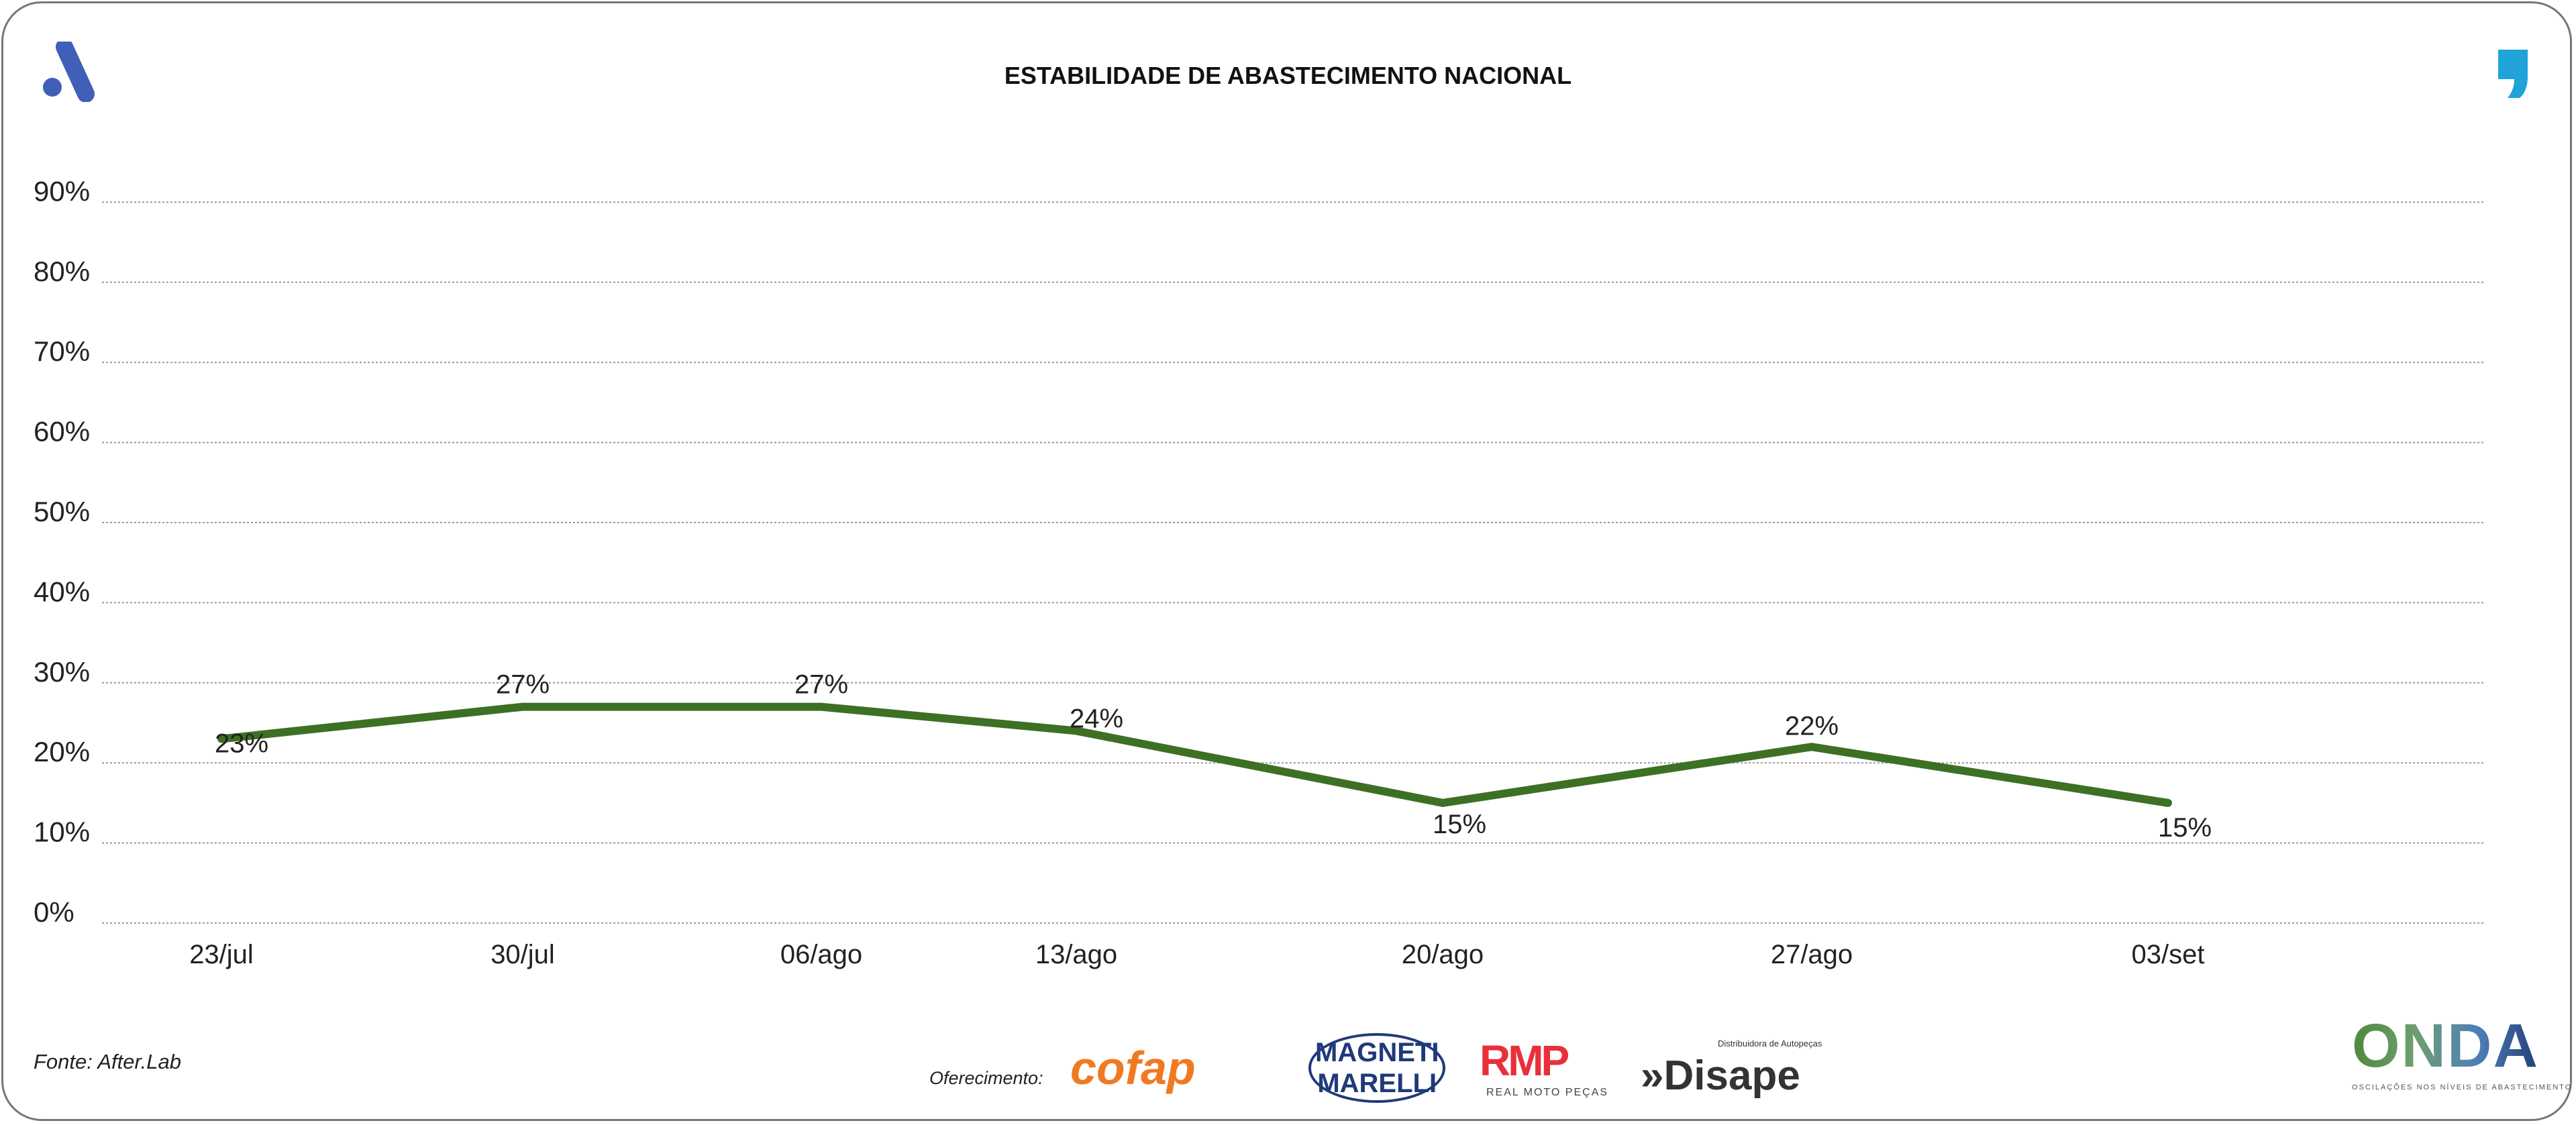 Image resolution: width=2576 pixels, height=1125 pixels. Describe the element at coordinates (62, 271) in the screenshot. I see `y-tick-label: 80%` at that location.